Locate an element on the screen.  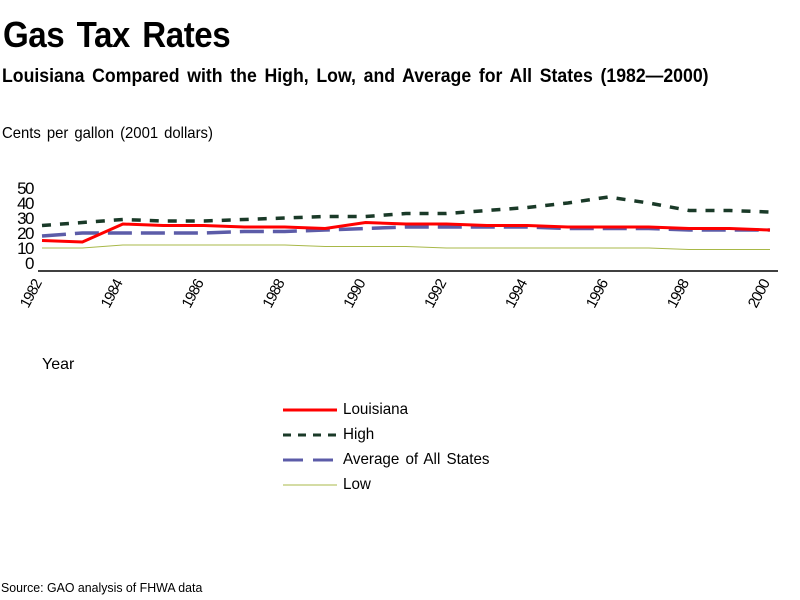
x-tick-label: 2000 is located at coordinates (759, 293).